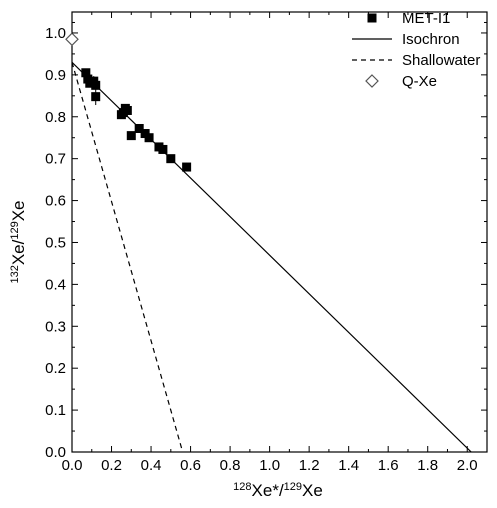  What do you see at coordinates (269, 465) in the screenshot?
I see `x-tick-label: 1.0` at bounding box center [269, 465].